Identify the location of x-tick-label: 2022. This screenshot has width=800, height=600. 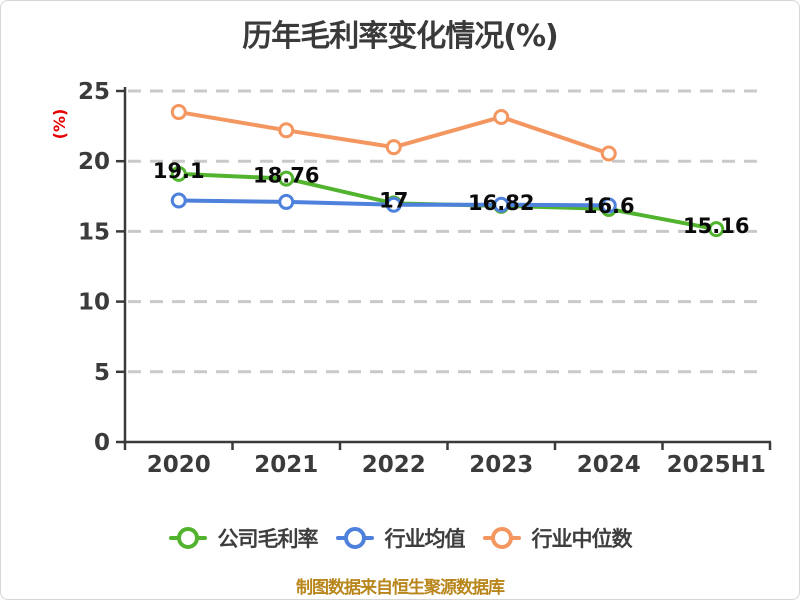
(394, 465).